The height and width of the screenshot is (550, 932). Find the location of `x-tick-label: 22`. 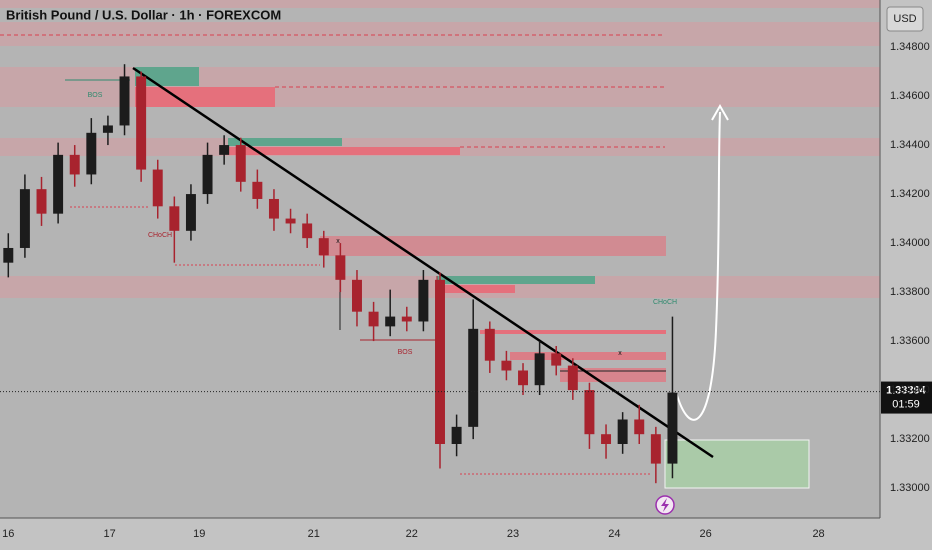

x-tick-label: 22 is located at coordinates (412, 534).